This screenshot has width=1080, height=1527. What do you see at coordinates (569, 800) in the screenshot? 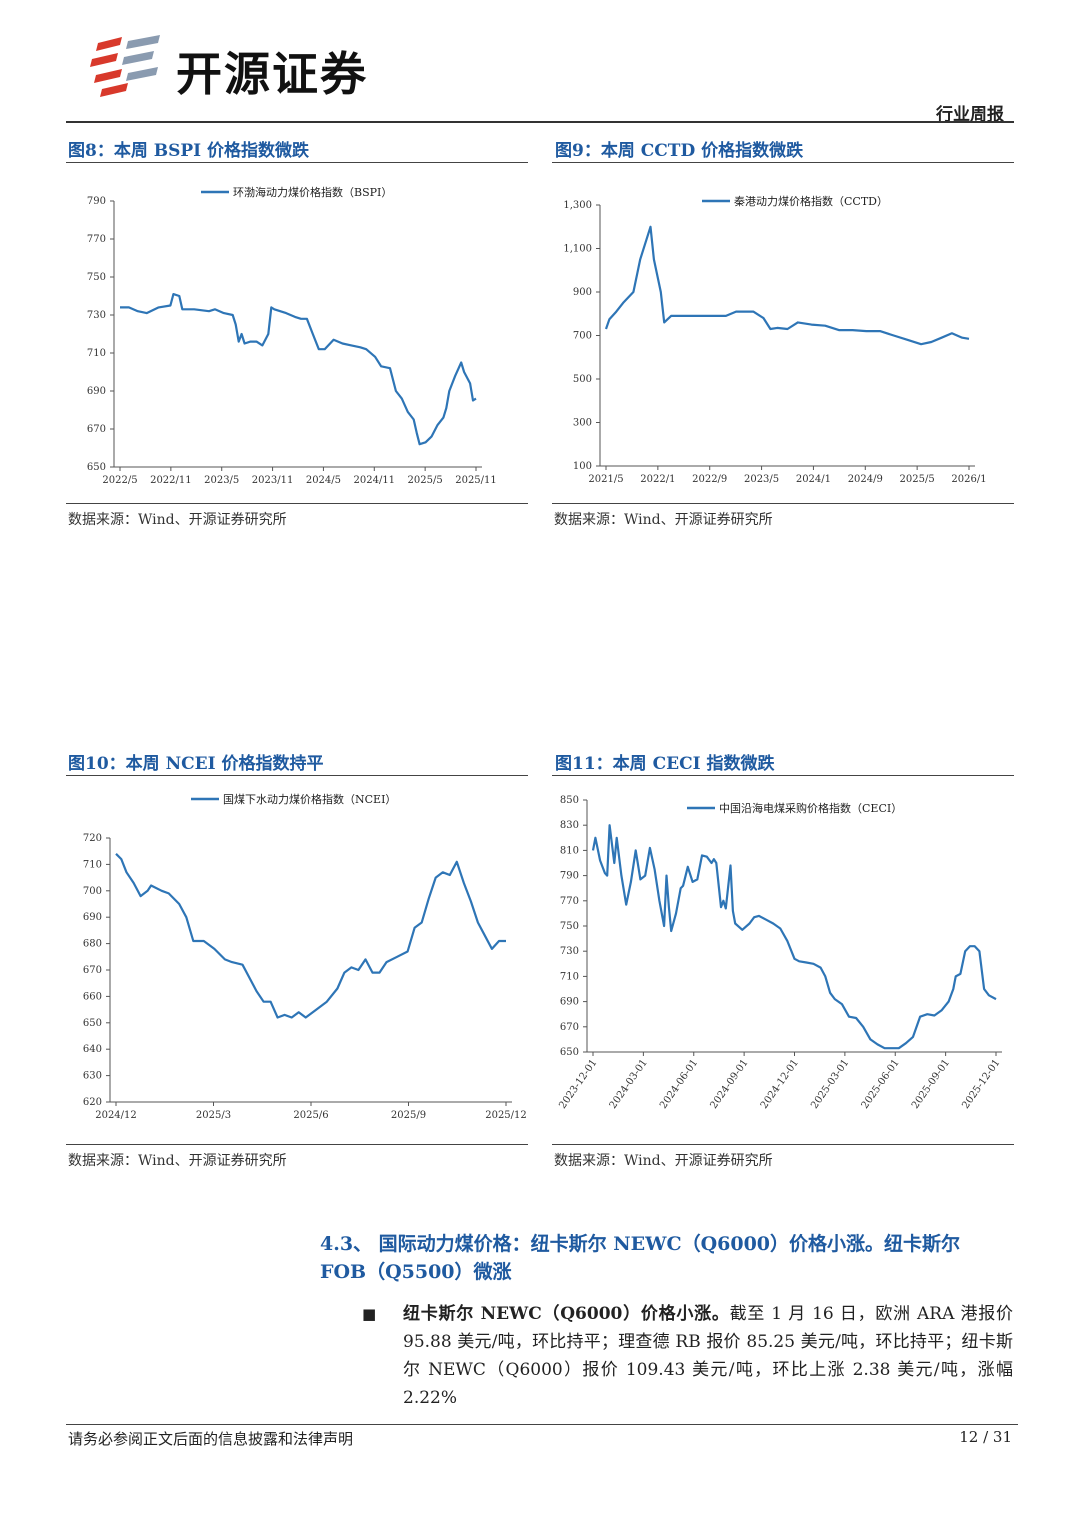
I see `y-tick-label: 850` at bounding box center [569, 800].